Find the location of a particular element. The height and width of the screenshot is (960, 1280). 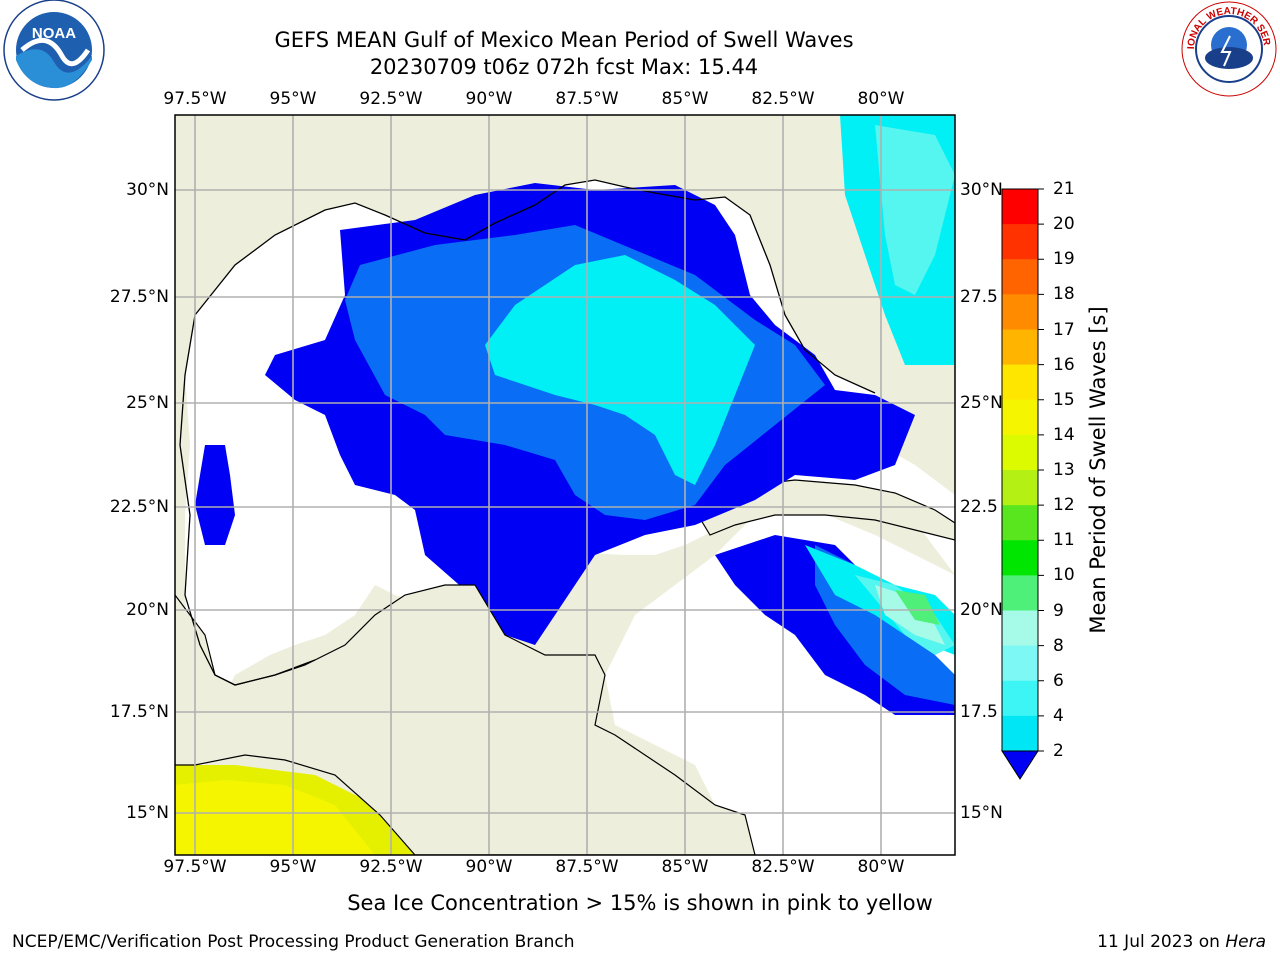

colorbar-tick-label: 20 is located at coordinates (1064, 224).